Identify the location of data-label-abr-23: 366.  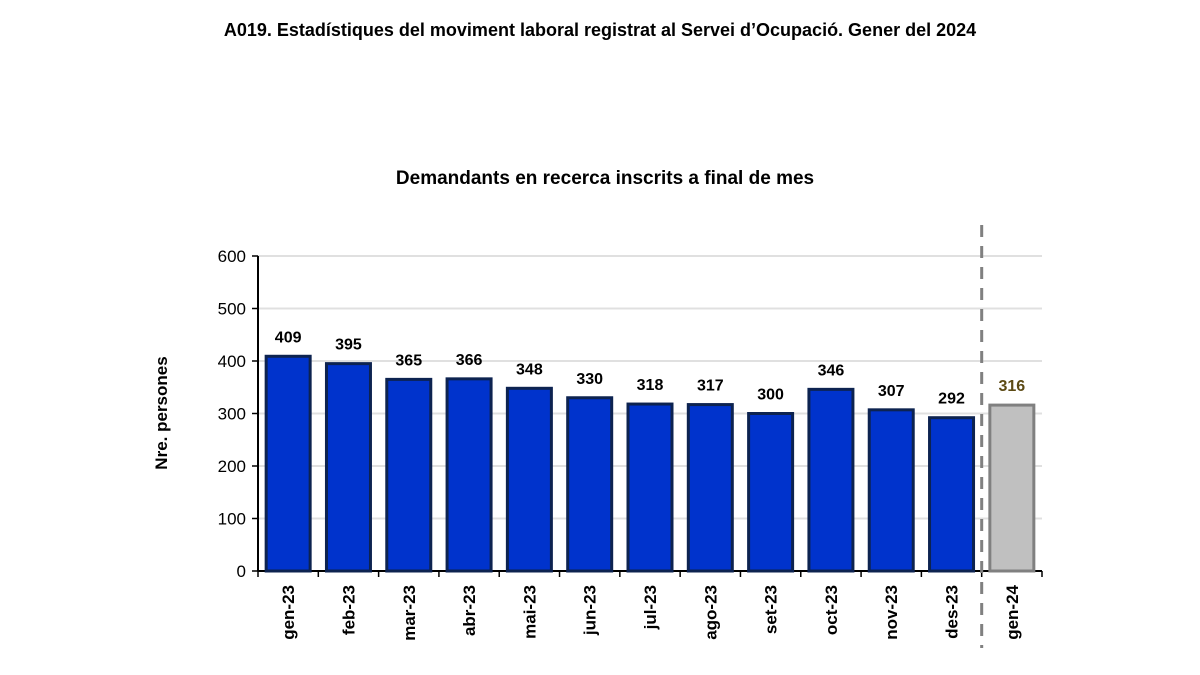
(469, 360).